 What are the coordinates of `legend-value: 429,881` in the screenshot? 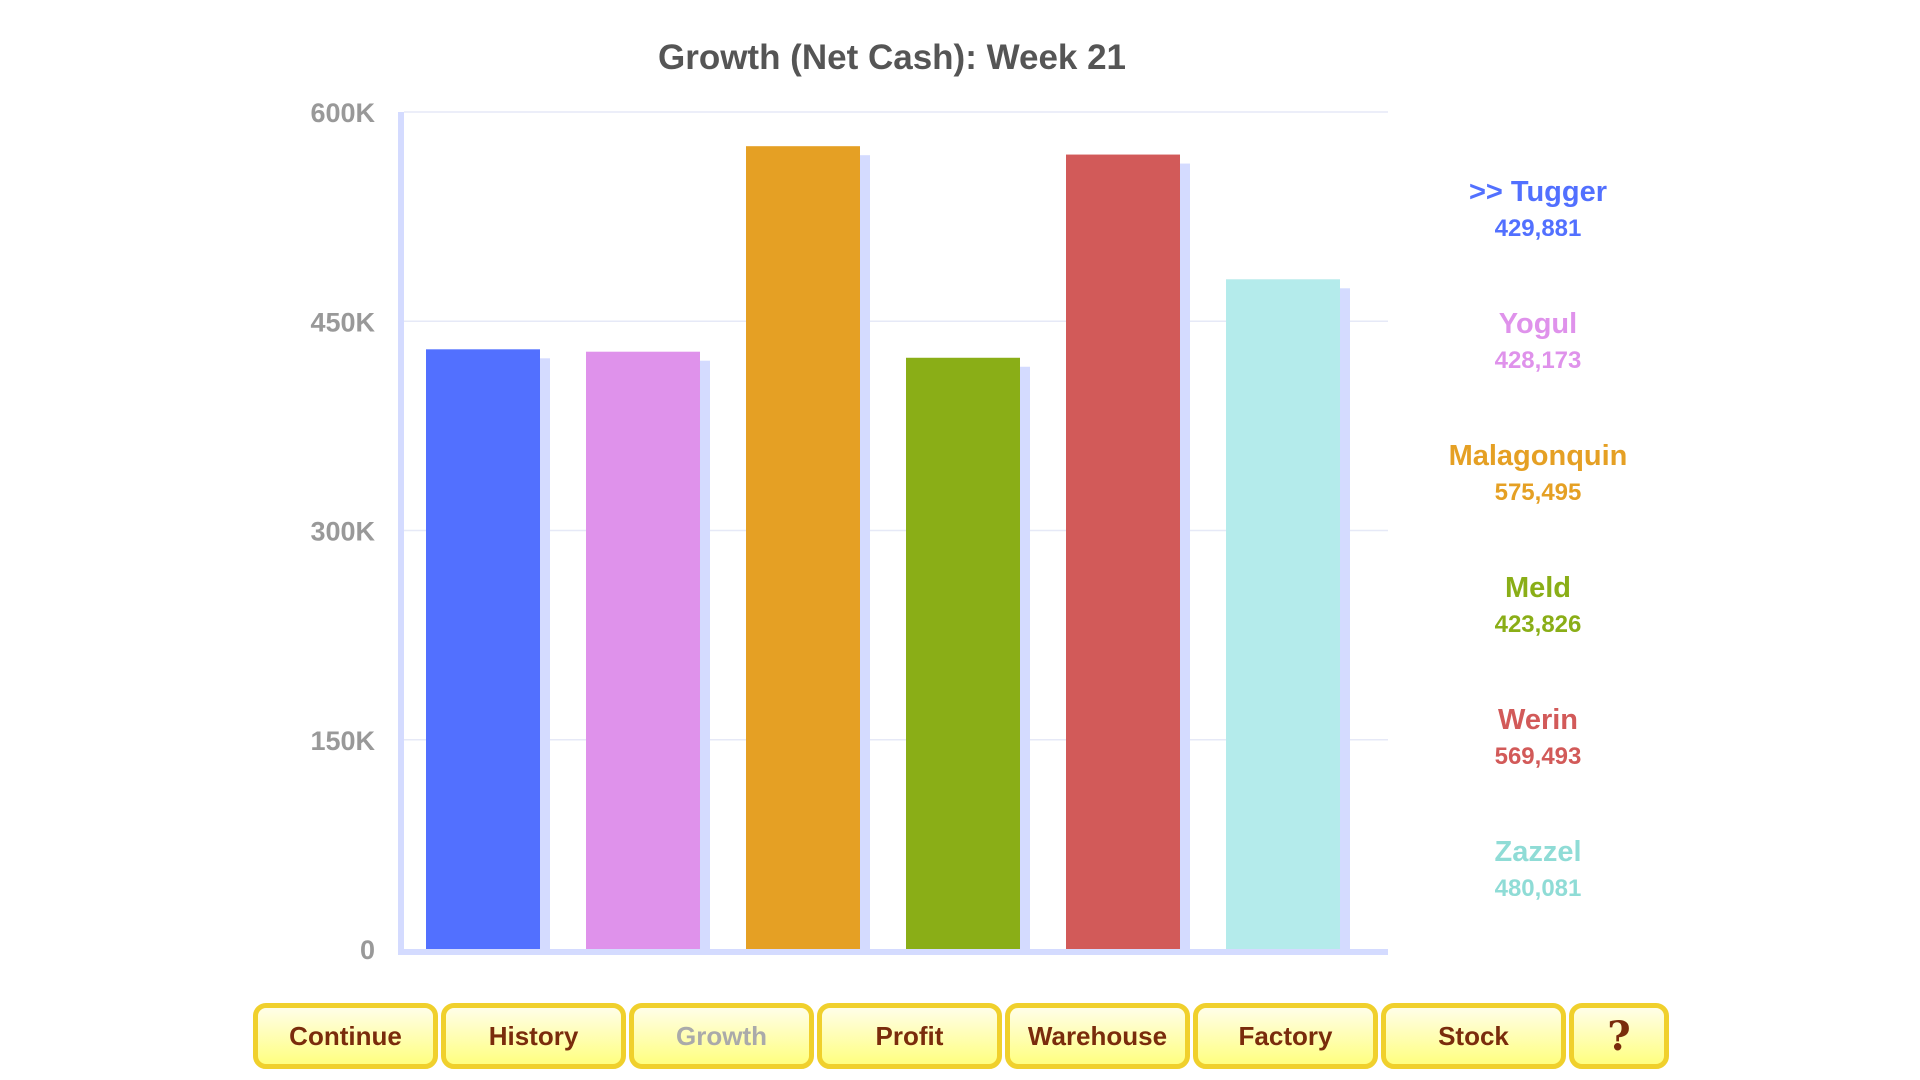 It's located at (1538, 228).